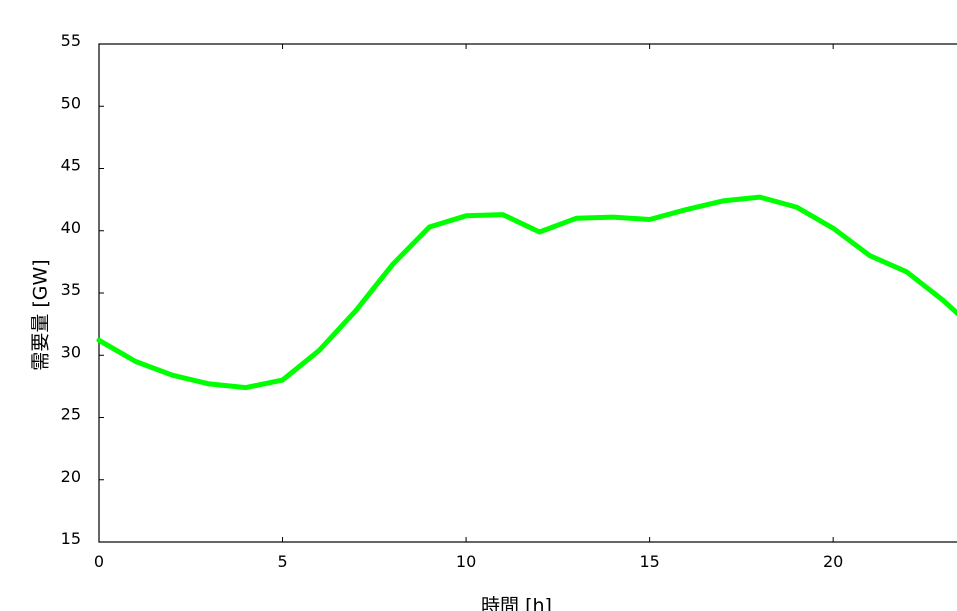  Describe the element at coordinates (71, 289) in the screenshot. I see `y-tick-label: 35` at that location.